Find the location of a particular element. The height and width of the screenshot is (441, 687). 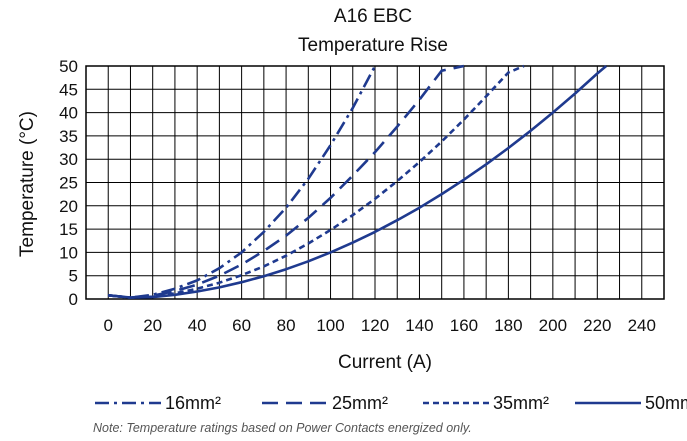

legend: 16mm² 25mm² 35mm² 50mm² is located at coordinates (391, 403).